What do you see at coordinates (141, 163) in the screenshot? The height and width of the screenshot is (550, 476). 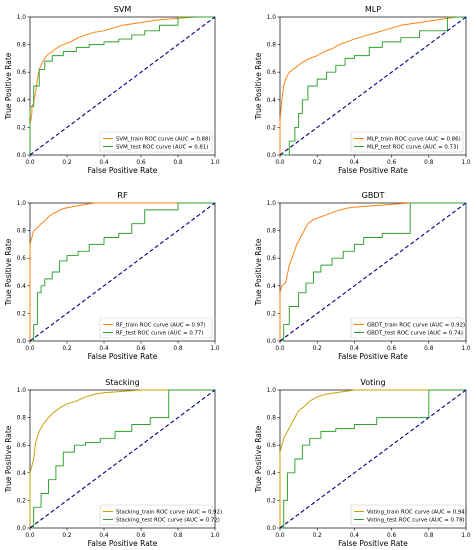 I see `svm-x-tick-label: 0.6` at bounding box center [141, 163].